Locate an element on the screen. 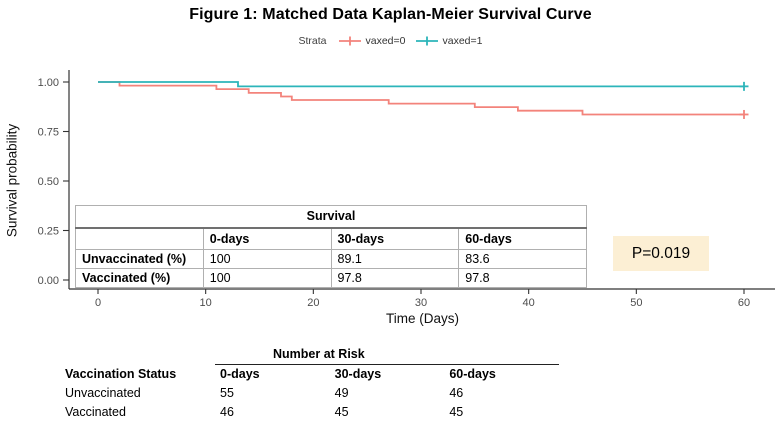  legend: Strata vaxed=0 vaxed=1 is located at coordinates (390, 41).